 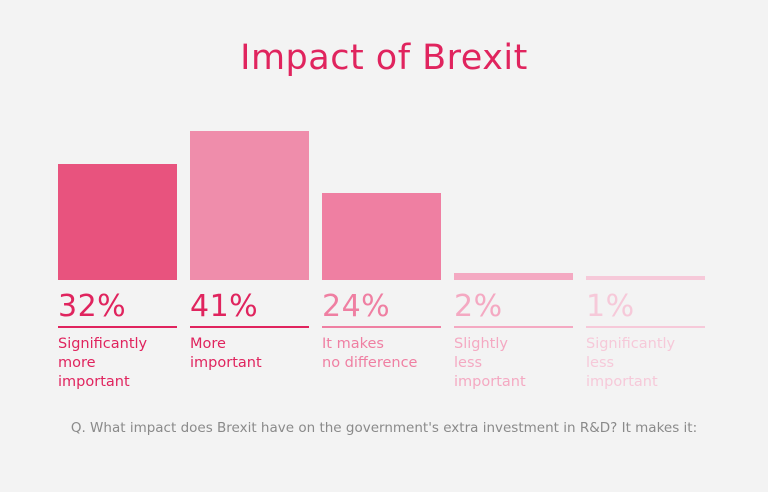 What do you see at coordinates (226, 353) in the screenshot?
I see `category-label-2: More important` at bounding box center [226, 353].